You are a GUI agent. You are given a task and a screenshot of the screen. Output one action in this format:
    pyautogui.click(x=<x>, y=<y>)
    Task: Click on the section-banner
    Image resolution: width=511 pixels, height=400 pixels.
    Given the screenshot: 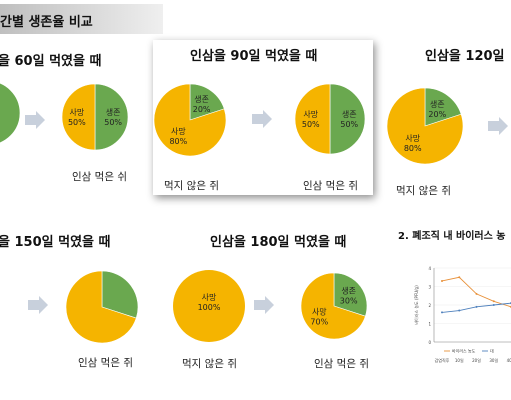 What is the action you would take?
    pyautogui.click(x=81, y=19)
    